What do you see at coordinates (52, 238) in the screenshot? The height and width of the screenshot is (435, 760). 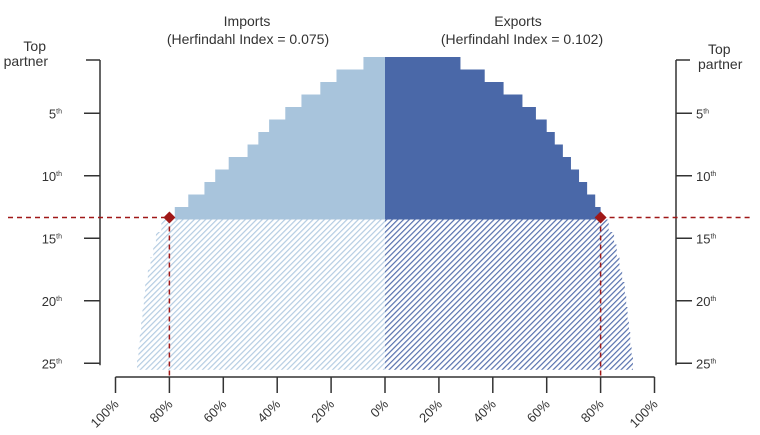 I see `y-tick-label-left: 15th` at bounding box center [52, 238].